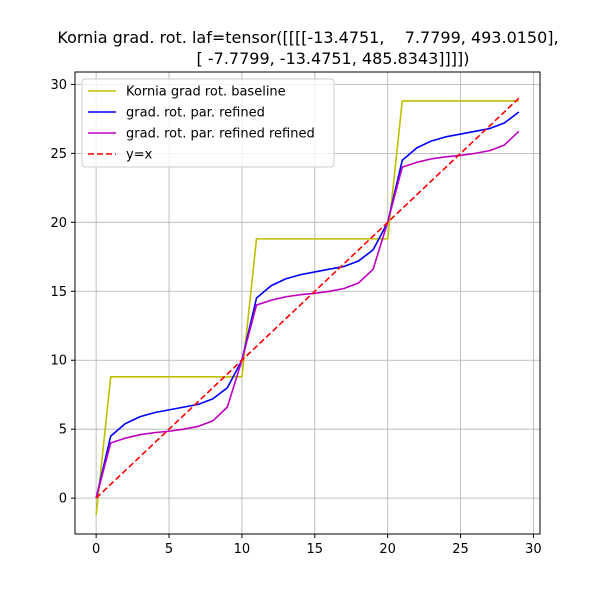  What do you see at coordinates (58, 223) in the screenshot?
I see `y-tick-label: 20` at bounding box center [58, 223].